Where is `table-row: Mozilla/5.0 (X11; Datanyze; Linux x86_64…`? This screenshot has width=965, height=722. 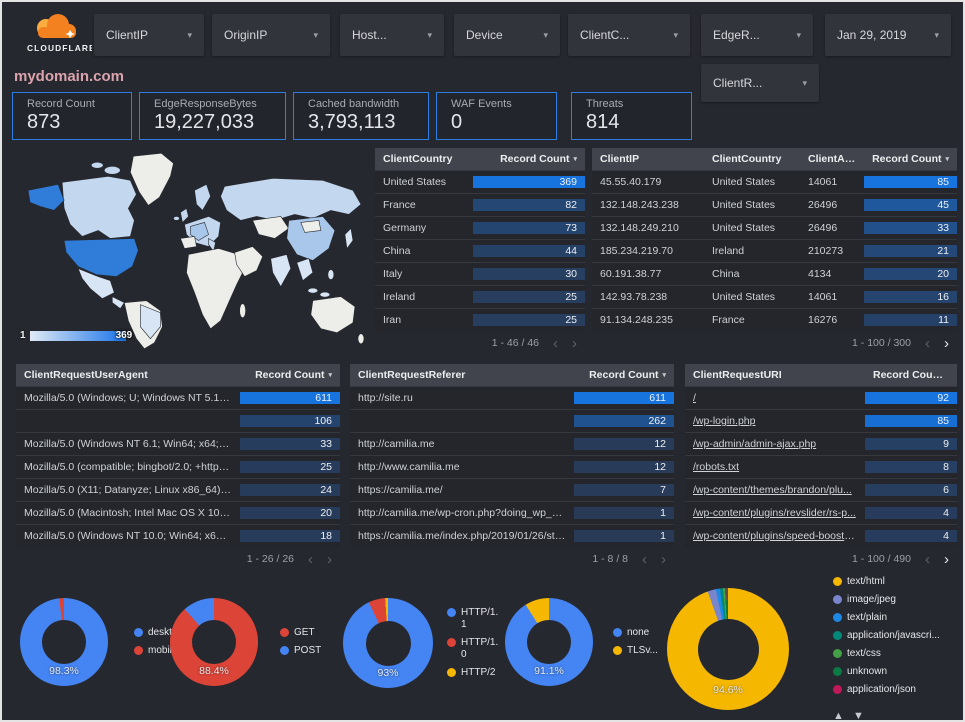 table-row: Mozilla/5.0 (X11; Datanyze; Linux x86_64… is located at coordinates (178, 489).